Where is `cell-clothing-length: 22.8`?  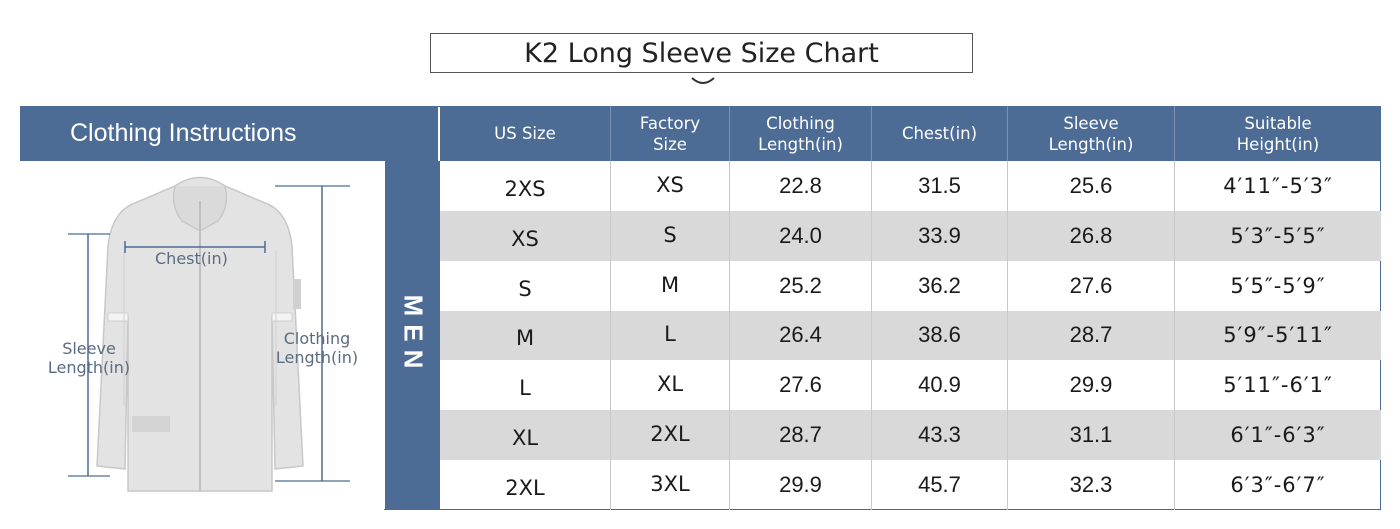
cell-clothing-length: 22.8 is located at coordinates (801, 186).